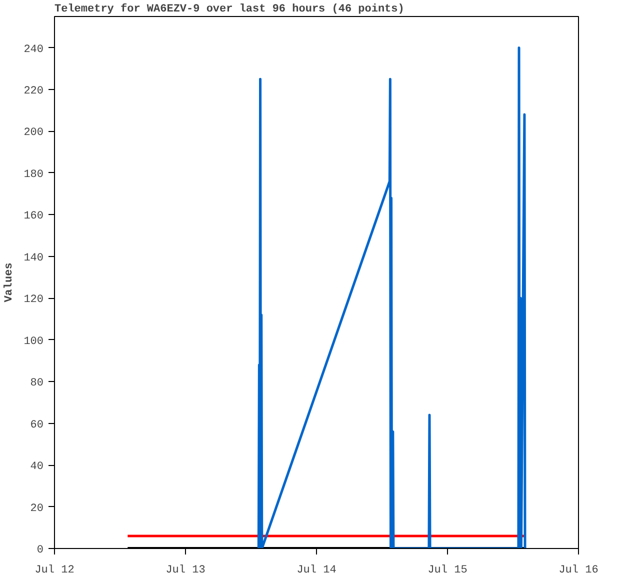  Describe the element at coordinates (34, 50) in the screenshot. I see `y-tick-label: 240` at that location.